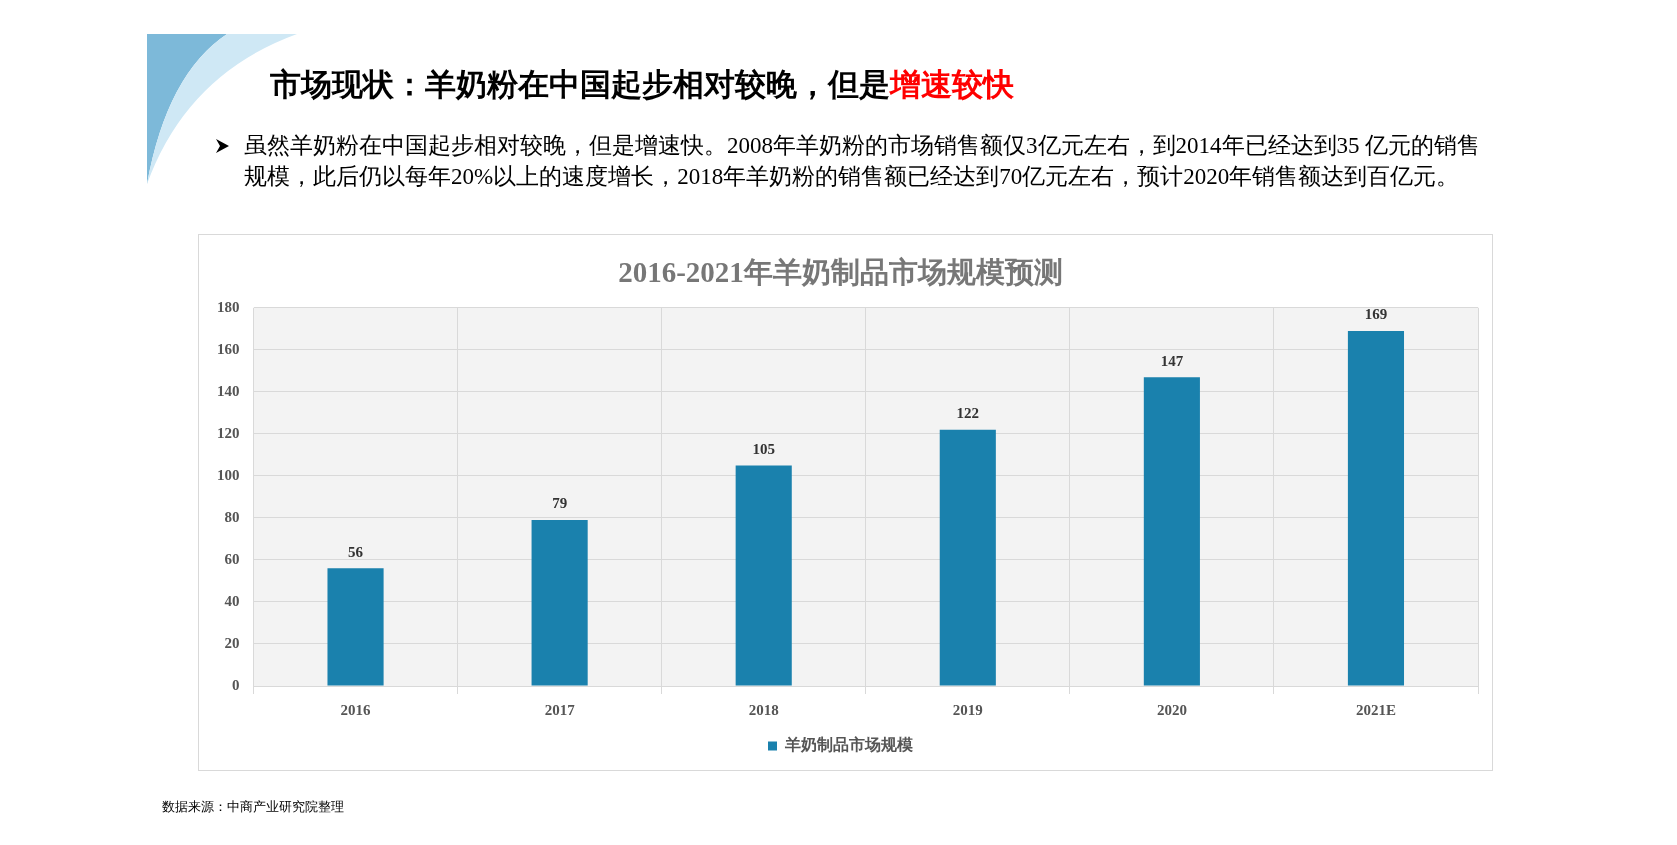 This screenshot has width=1677, height=845. What do you see at coordinates (228, 474) in the screenshot?
I see `y-tick-label: 100` at bounding box center [228, 474].